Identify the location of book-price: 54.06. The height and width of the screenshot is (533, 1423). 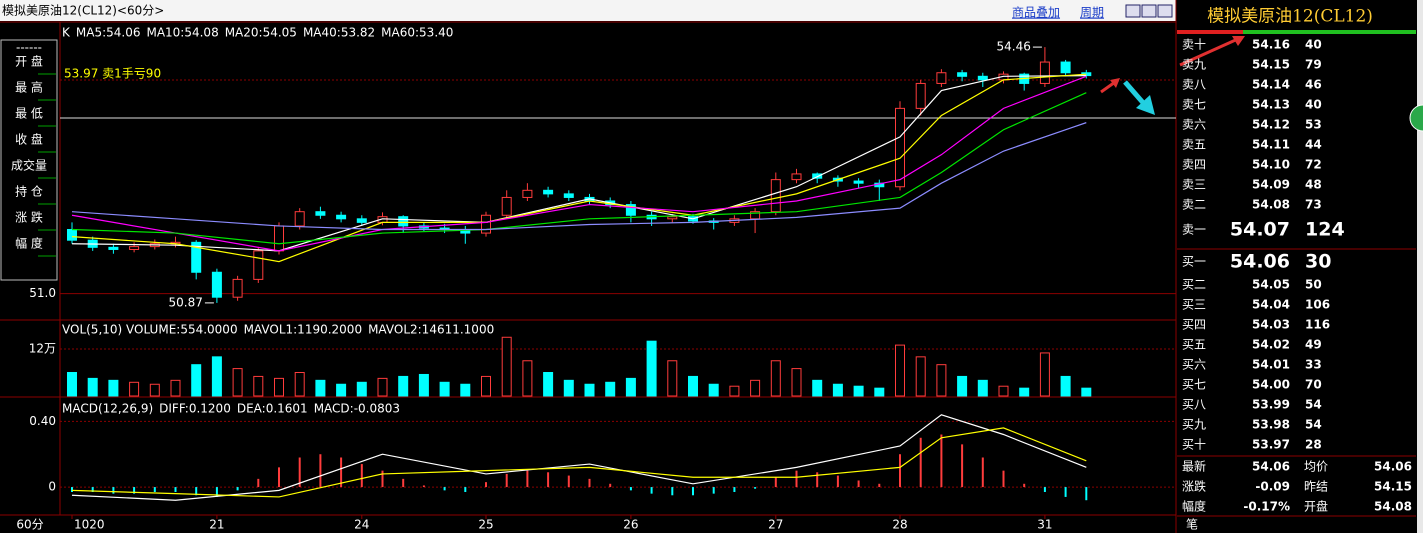
(1260, 262).